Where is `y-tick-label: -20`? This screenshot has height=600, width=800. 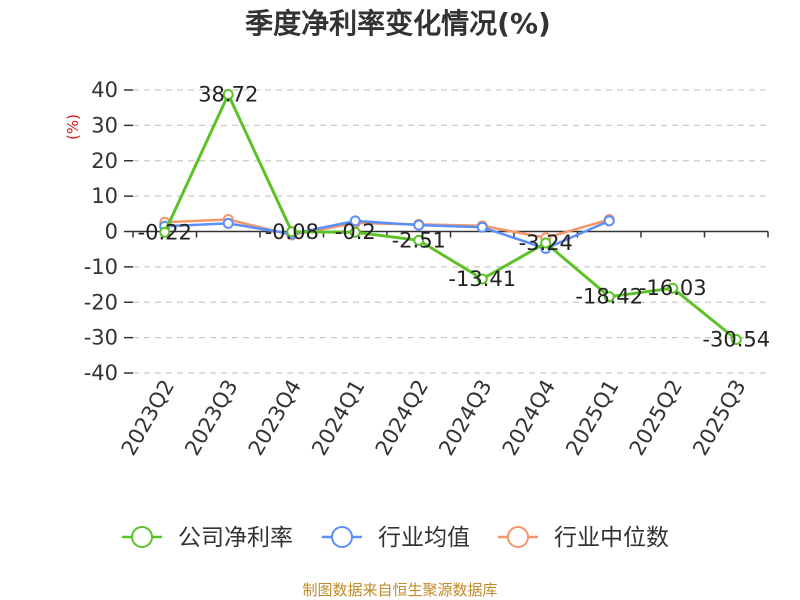 y-tick-label: -20 is located at coordinates (101, 302).